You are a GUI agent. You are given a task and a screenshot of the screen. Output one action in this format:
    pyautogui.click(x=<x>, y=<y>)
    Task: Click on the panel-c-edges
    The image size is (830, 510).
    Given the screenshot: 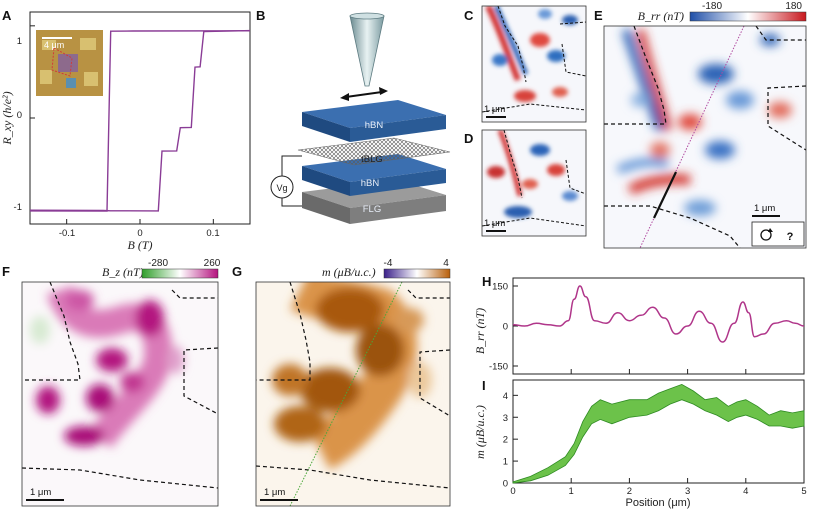 What is the action you would take?
    pyautogui.click(x=534, y=59)
    